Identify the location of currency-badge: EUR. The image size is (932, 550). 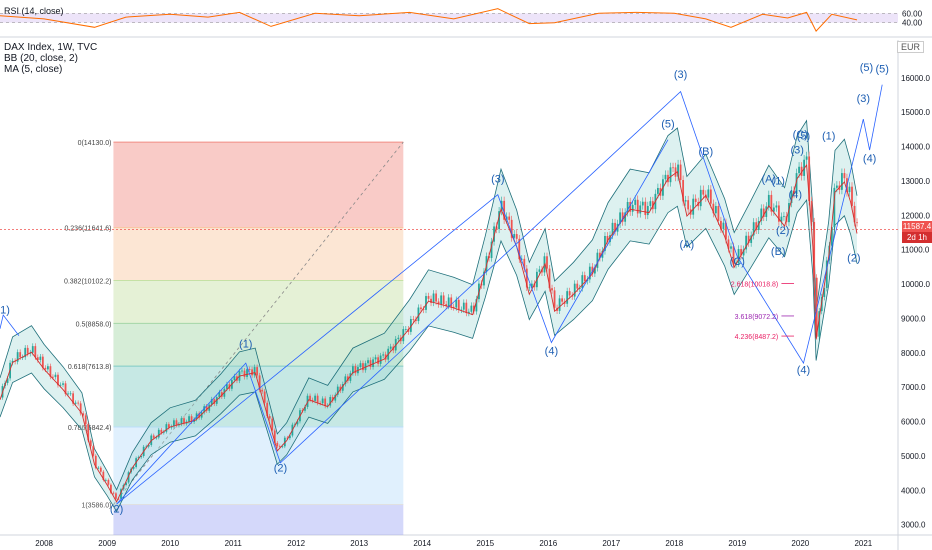
(910, 47).